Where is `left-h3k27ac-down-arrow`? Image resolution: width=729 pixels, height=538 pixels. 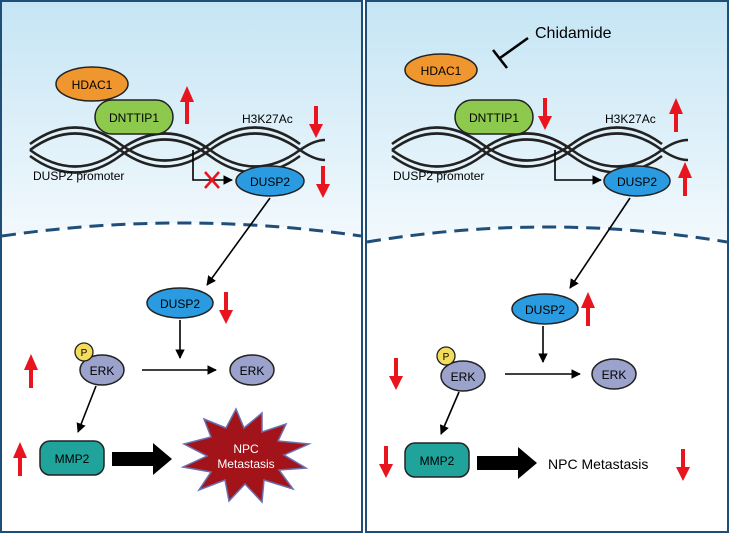 left-h3k27ac-down-arrow is located at coordinates (316, 122).